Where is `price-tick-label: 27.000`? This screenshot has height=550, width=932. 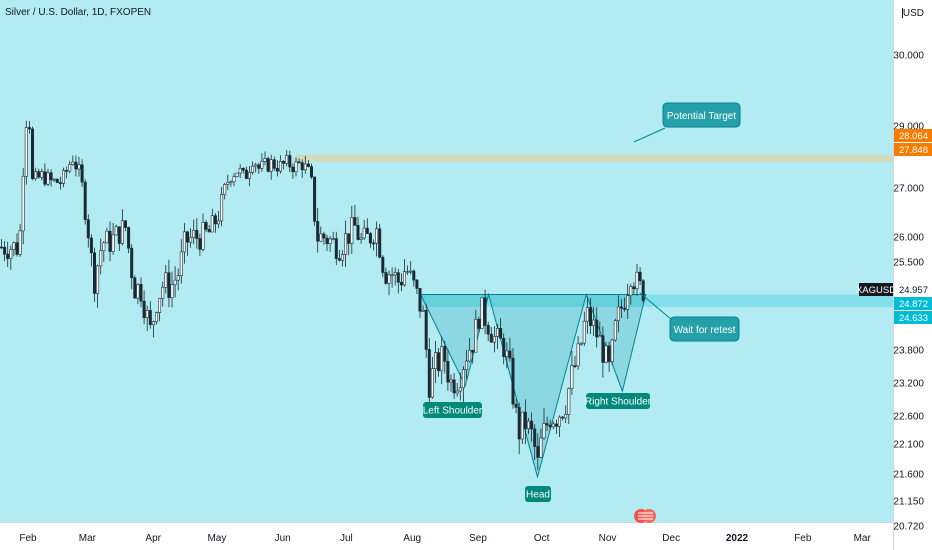
price-tick-label: 27.000 is located at coordinates (908, 189).